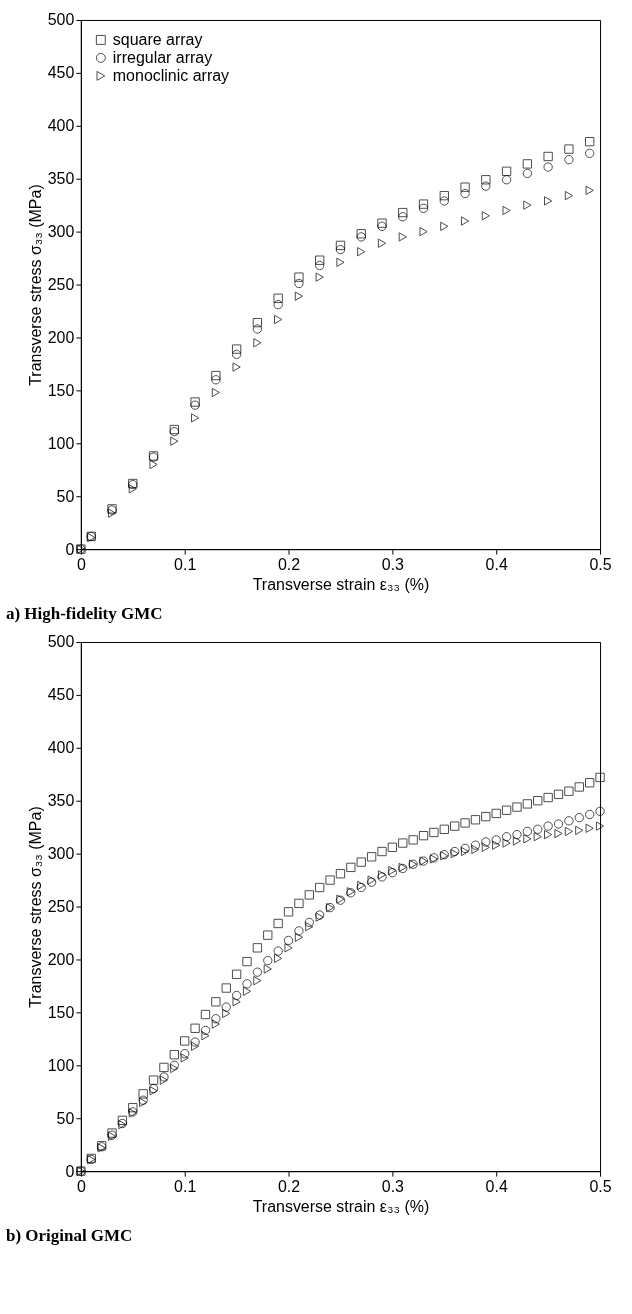  I want to click on y-tick-label: 500, so click(61, 20).